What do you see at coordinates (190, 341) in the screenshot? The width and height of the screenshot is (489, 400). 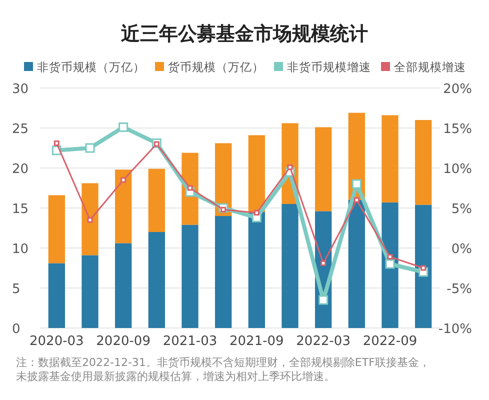 I see `x-tick-label: 2021-03` at bounding box center [190, 341].